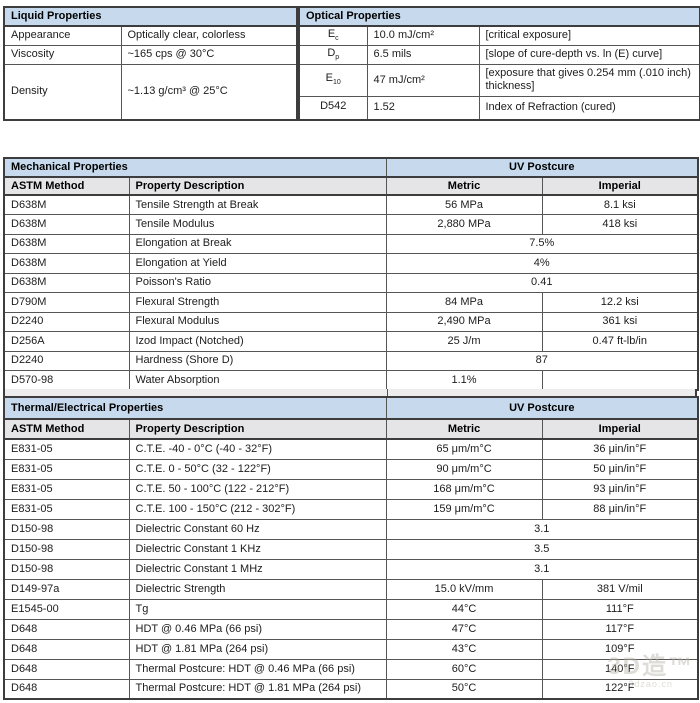 Image resolution: width=700 pixels, height=703 pixels. What do you see at coordinates (333, 106) in the screenshot?
I see `symbol-base: D542` at bounding box center [333, 106].